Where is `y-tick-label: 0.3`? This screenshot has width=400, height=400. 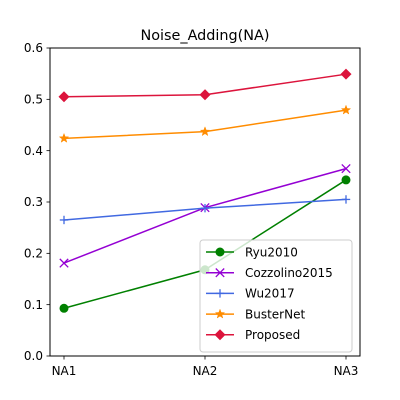
y-tick-label: 0.3 is located at coordinates (33, 202).